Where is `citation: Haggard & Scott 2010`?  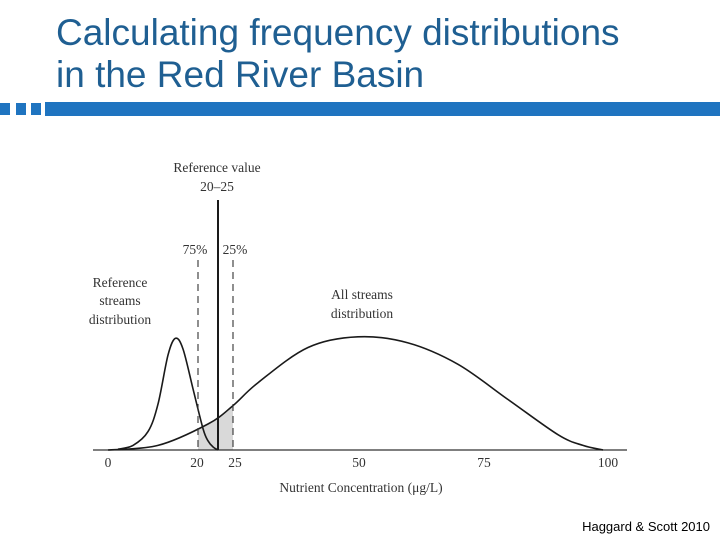 citation: Haggard & Scott 2010 is located at coordinates (646, 526).